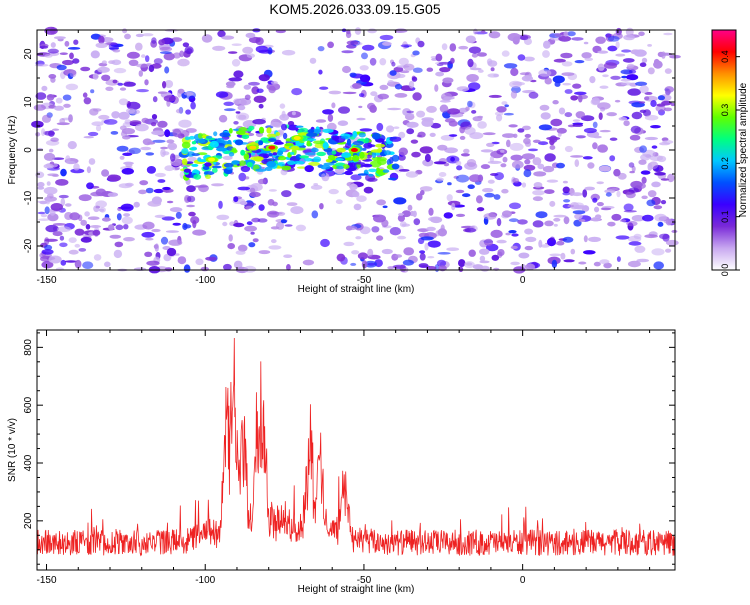 The width and height of the screenshot is (750, 605). I want to click on y-tick-label: -10, so click(28, 197).